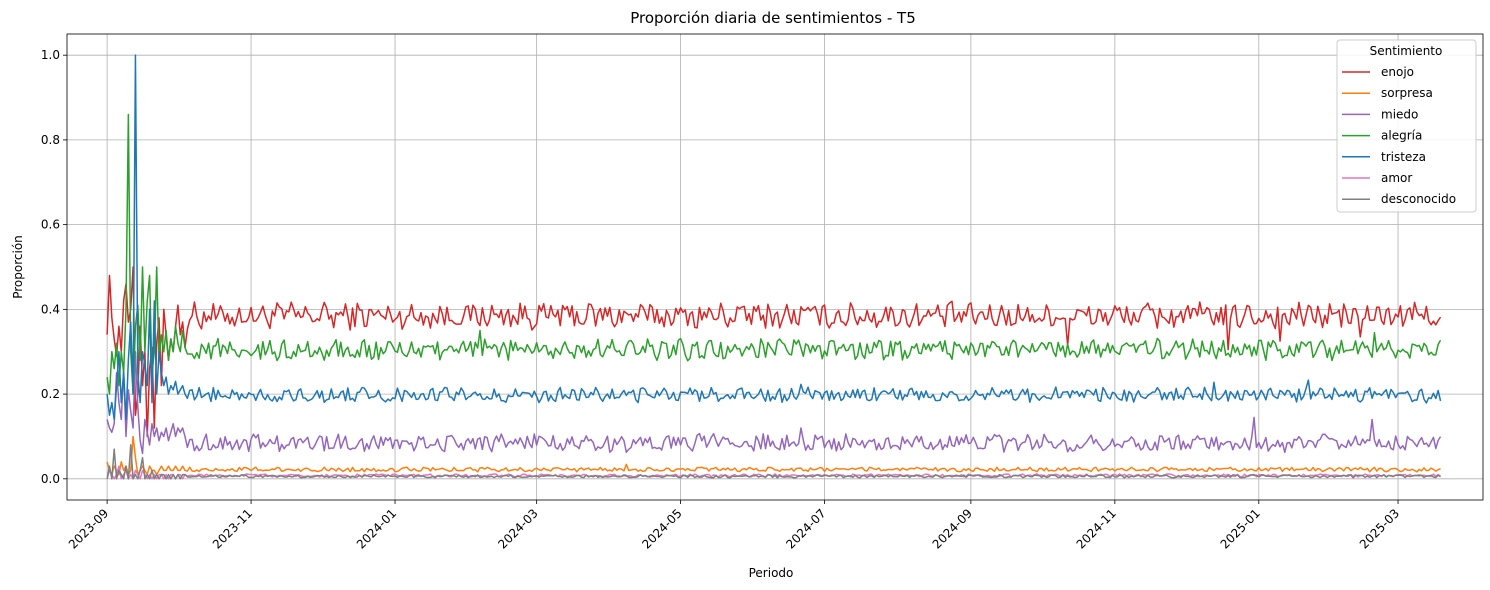 This screenshot has width=1490, height=590. I want to click on legend-title: Sentimiento, so click(1406, 51).